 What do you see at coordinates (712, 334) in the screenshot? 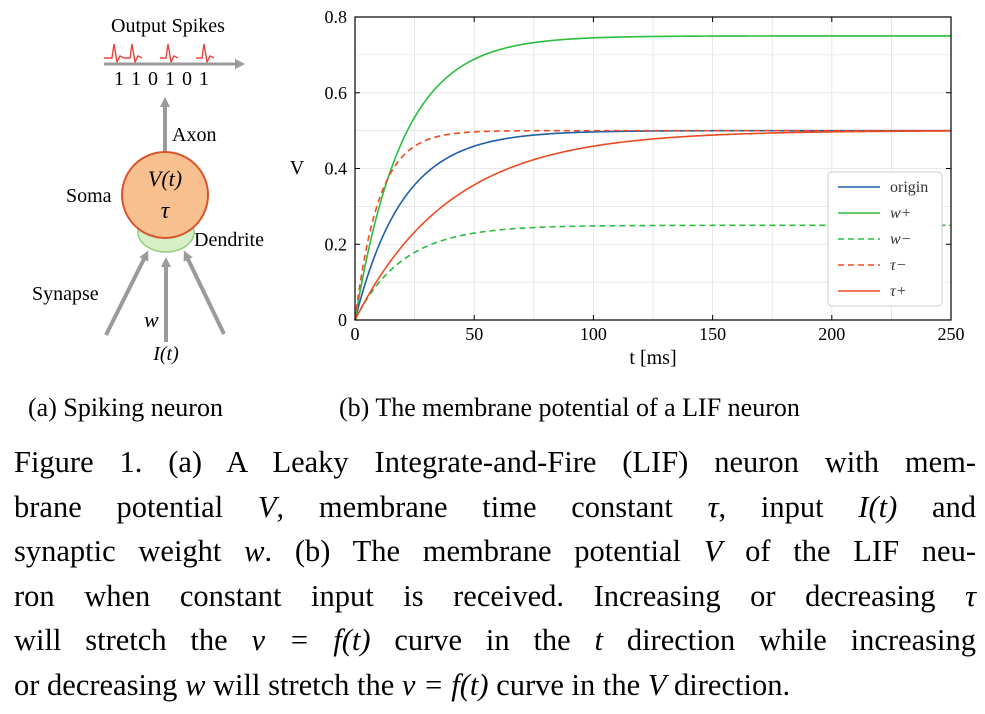
I see `x-tick-label: 150` at bounding box center [712, 334].